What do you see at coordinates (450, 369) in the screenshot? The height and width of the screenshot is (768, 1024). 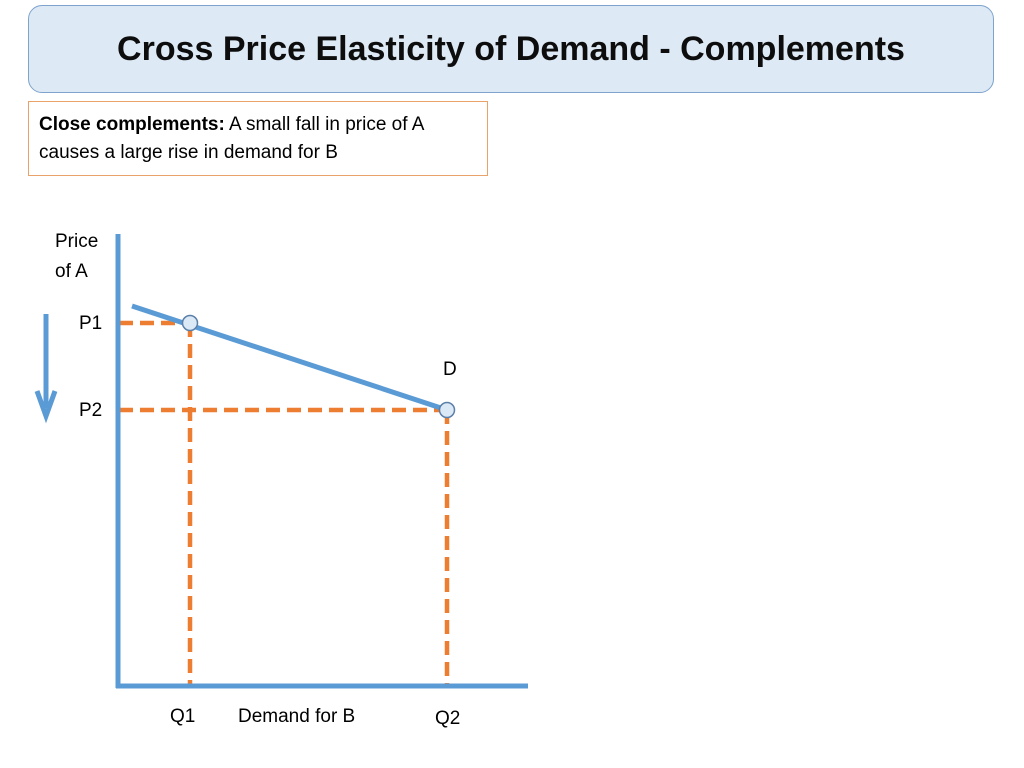 I see `curve-label: D` at bounding box center [450, 369].